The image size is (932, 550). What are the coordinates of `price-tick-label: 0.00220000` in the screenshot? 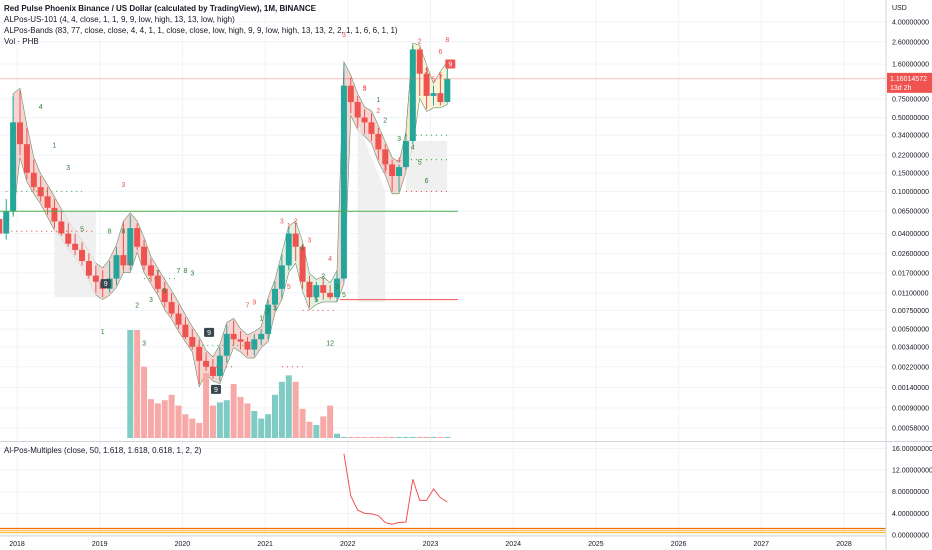 It's located at (910, 367).